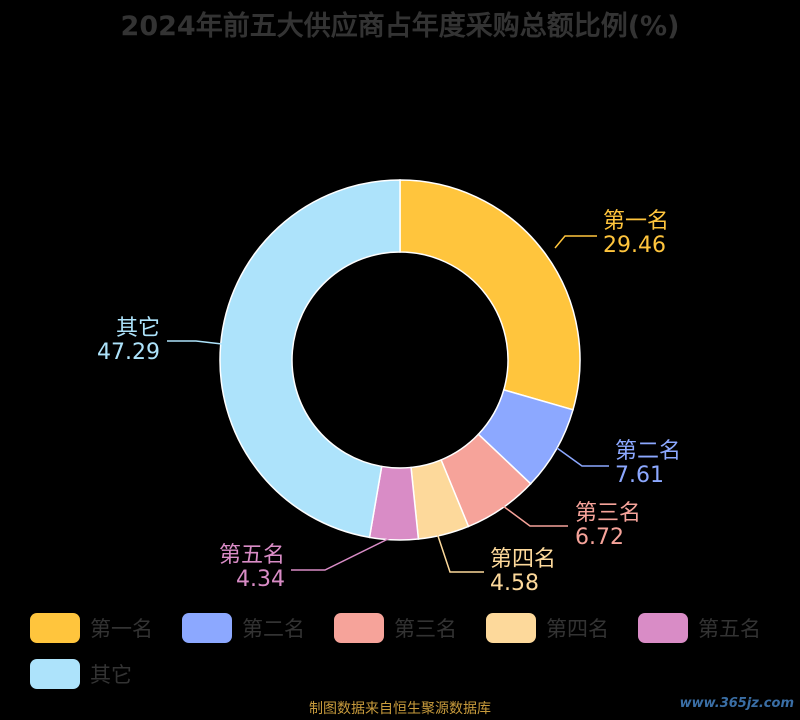 This screenshot has width=800, height=720. What do you see at coordinates (523, 559) in the screenshot?
I see `slice-label-name-4: 第四名` at bounding box center [523, 559].